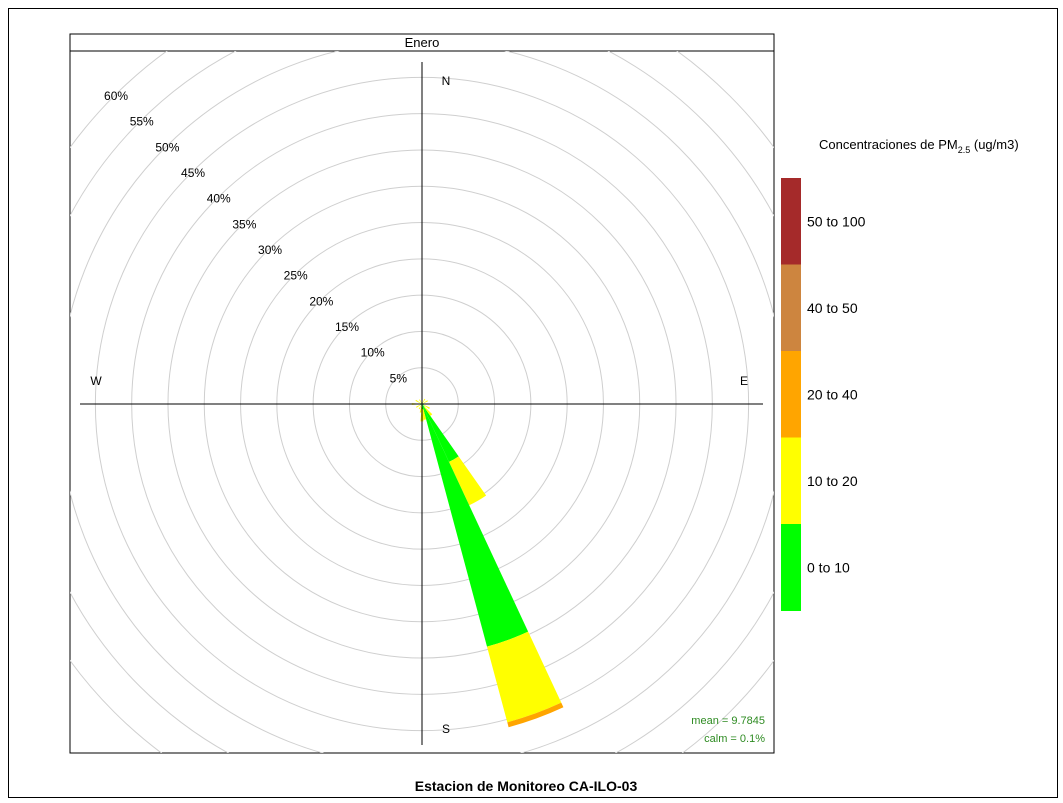 This screenshot has height=803, width=1063. I want to click on radial-tick-label-55: 55%, so click(142, 122).